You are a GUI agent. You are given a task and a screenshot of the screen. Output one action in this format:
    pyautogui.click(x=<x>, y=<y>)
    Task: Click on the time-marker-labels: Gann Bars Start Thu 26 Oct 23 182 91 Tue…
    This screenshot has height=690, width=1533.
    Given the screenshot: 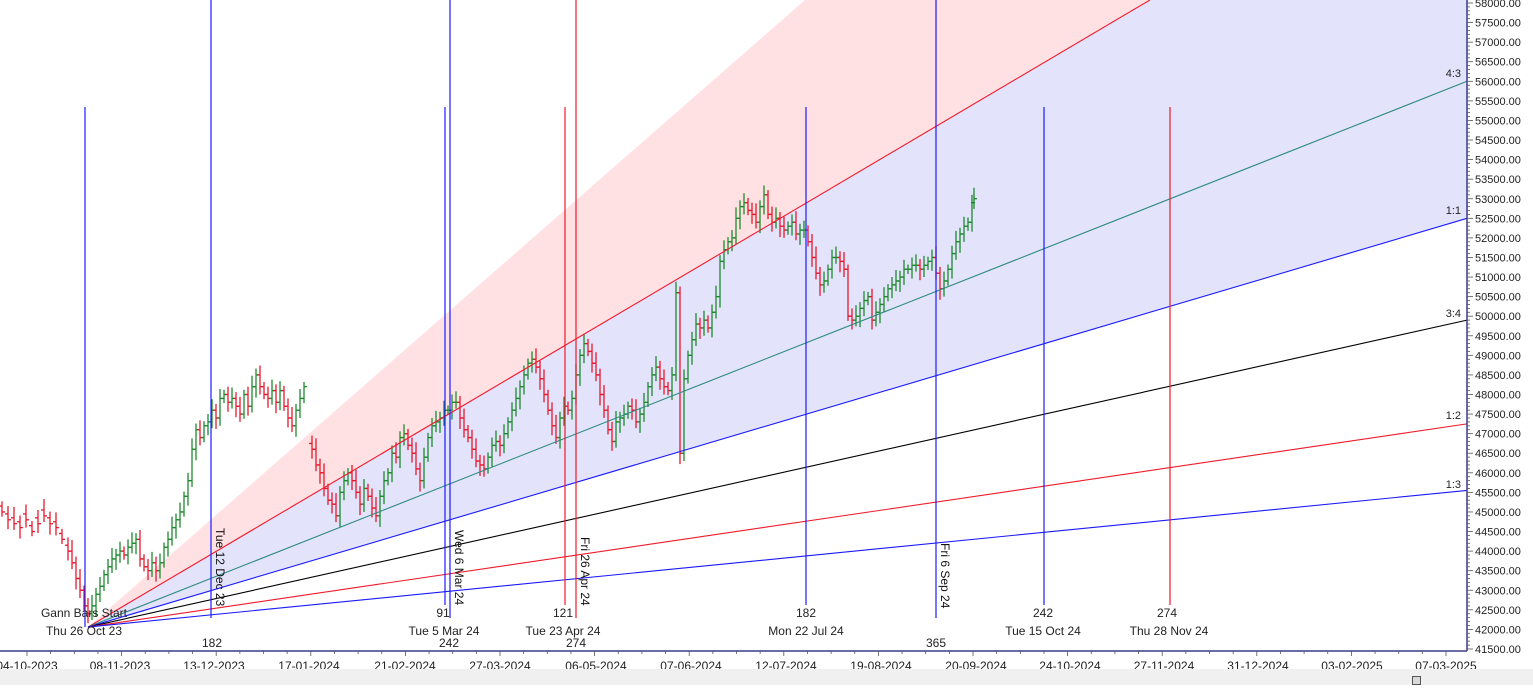 What is the action you would take?
    pyautogui.click(x=625, y=628)
    